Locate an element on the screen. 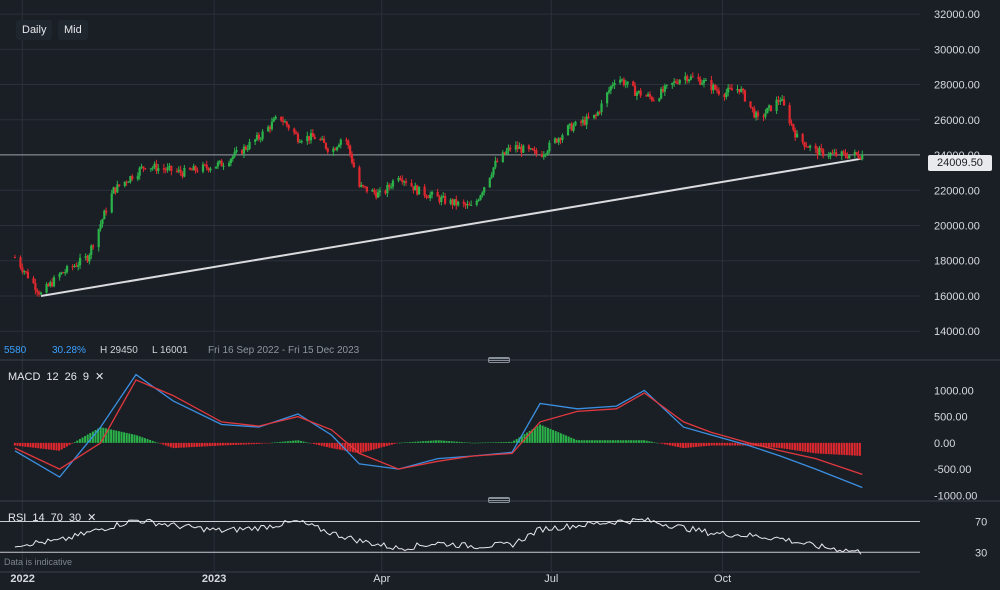 Image resolution: width=1000 pixels, height=590 pixels. interval-button: Daily is located at coordinates (34, 30).